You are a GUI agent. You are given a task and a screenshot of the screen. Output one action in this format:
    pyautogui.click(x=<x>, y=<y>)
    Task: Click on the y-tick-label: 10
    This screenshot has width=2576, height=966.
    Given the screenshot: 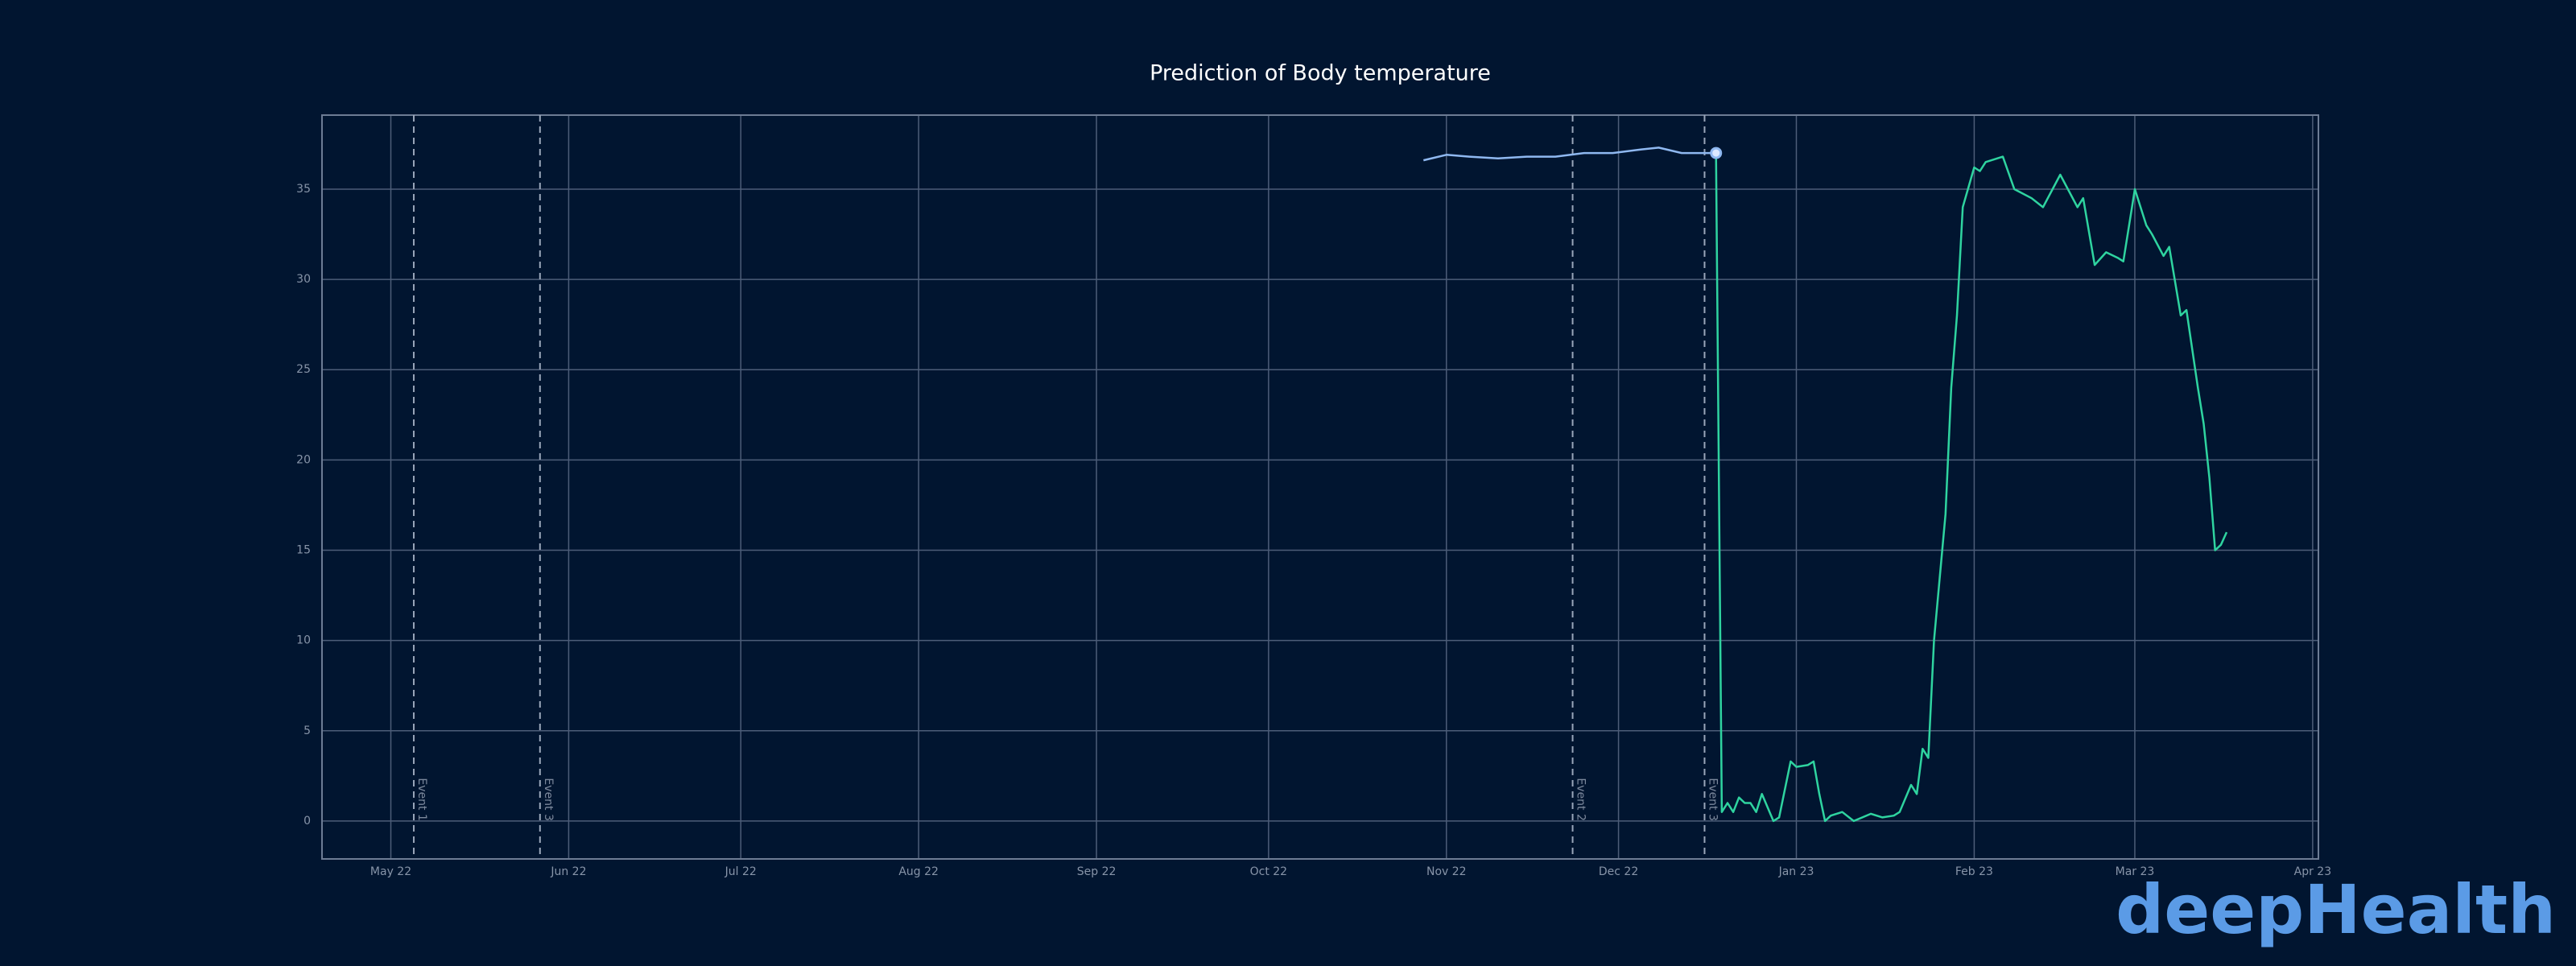 What is the action you would take?
    pyautogui.click(x=303, y=640)
    